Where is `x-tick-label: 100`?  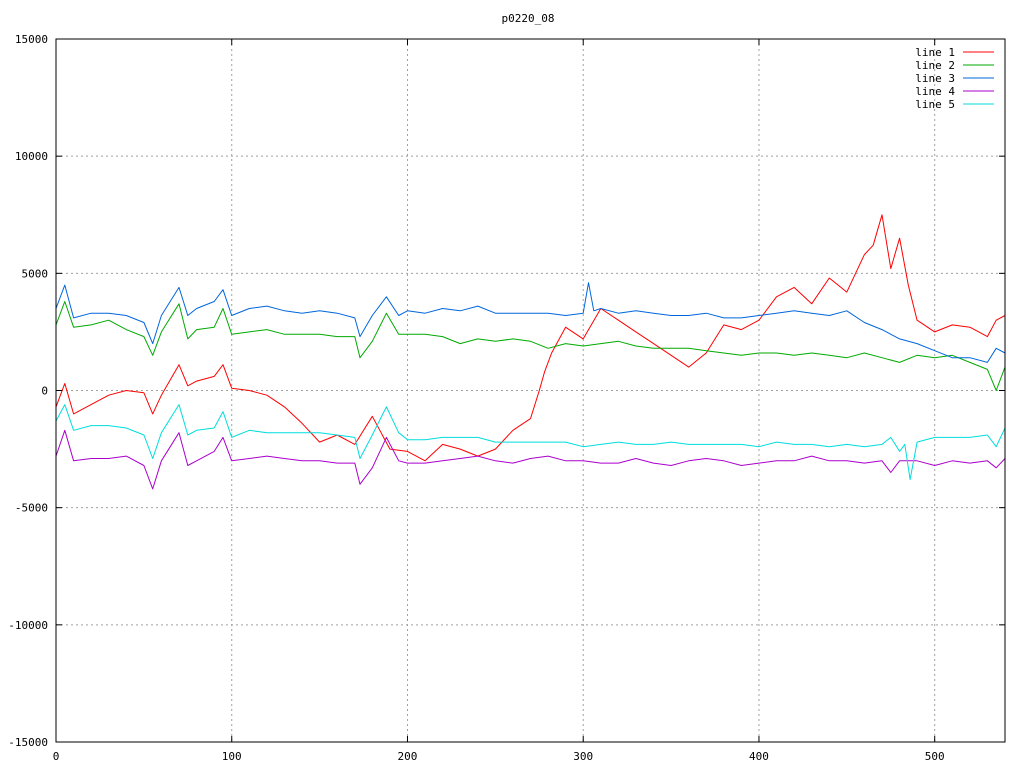
x-tick-label: 100 is located at coordinates (232, 756).